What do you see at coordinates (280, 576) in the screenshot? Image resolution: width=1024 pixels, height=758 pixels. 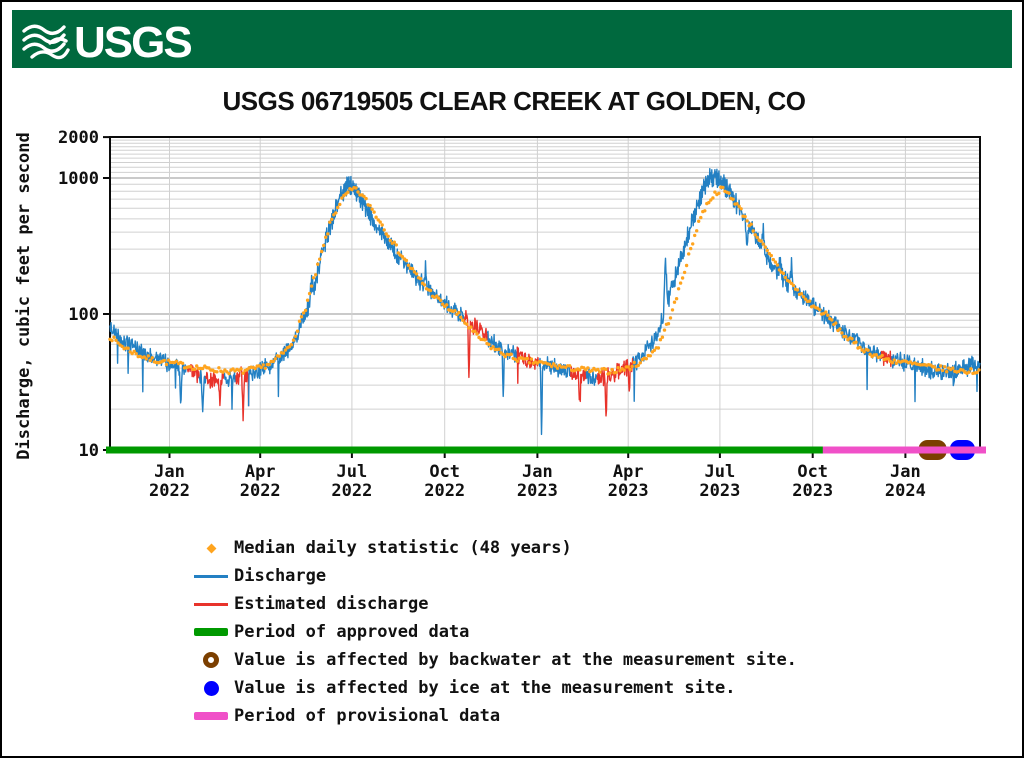 I see `legend-label: Discharge` at bounding box center [280, 576].